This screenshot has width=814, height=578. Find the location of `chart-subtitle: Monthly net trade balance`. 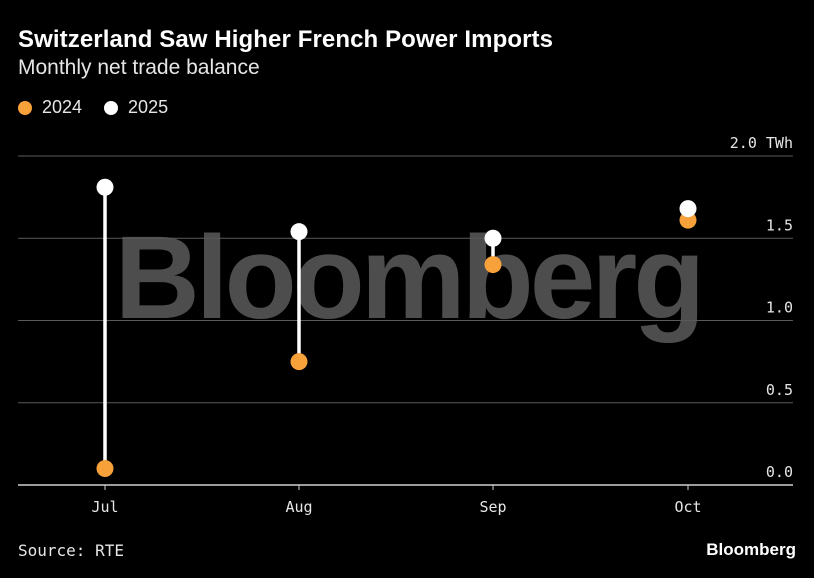

chart-subtitle: Monthly net trade balance is located at coordinates (139, 67).